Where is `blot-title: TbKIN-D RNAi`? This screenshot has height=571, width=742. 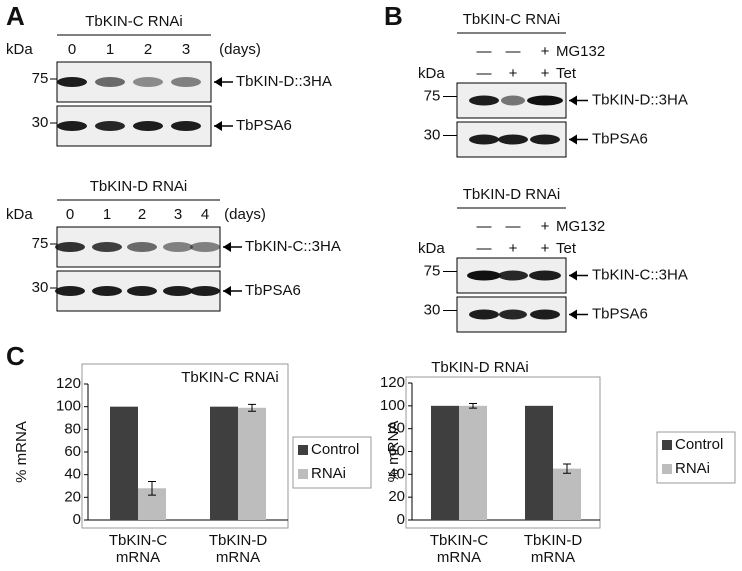 blot-title: TbKIN-D RNAi is located at coordinates (139, 186).